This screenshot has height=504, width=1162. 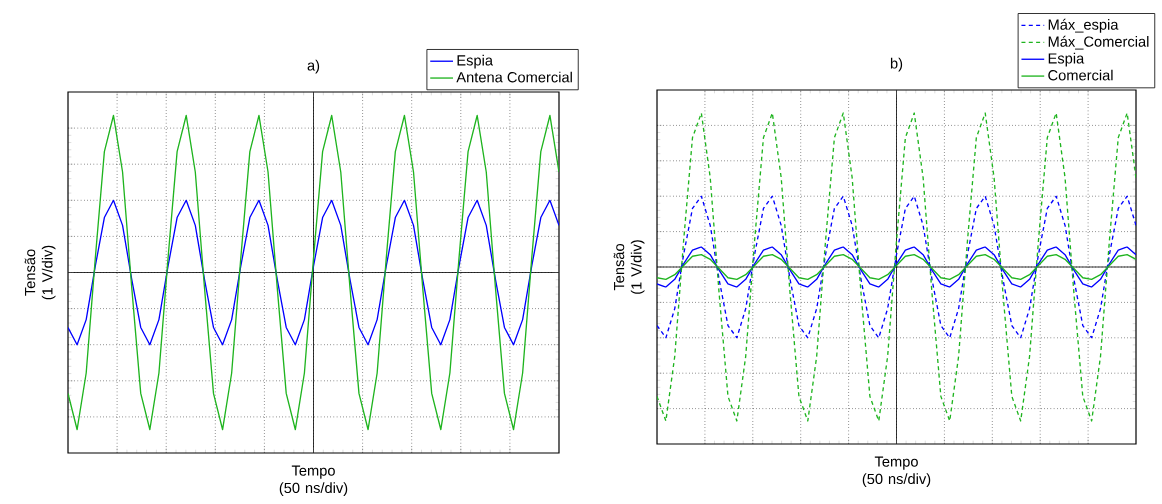 What do you see at coordinates (1083, 25) in the screenshot?
I see `legend-label: Máx_espia` at bounding box center [1083, 25].